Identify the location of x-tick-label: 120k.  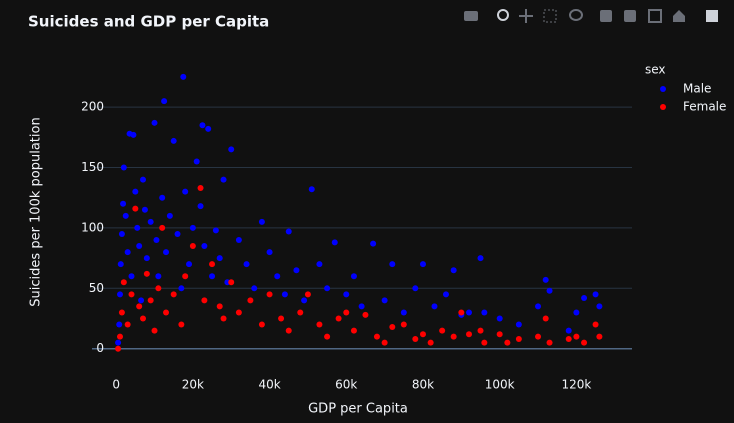
(576, 385).